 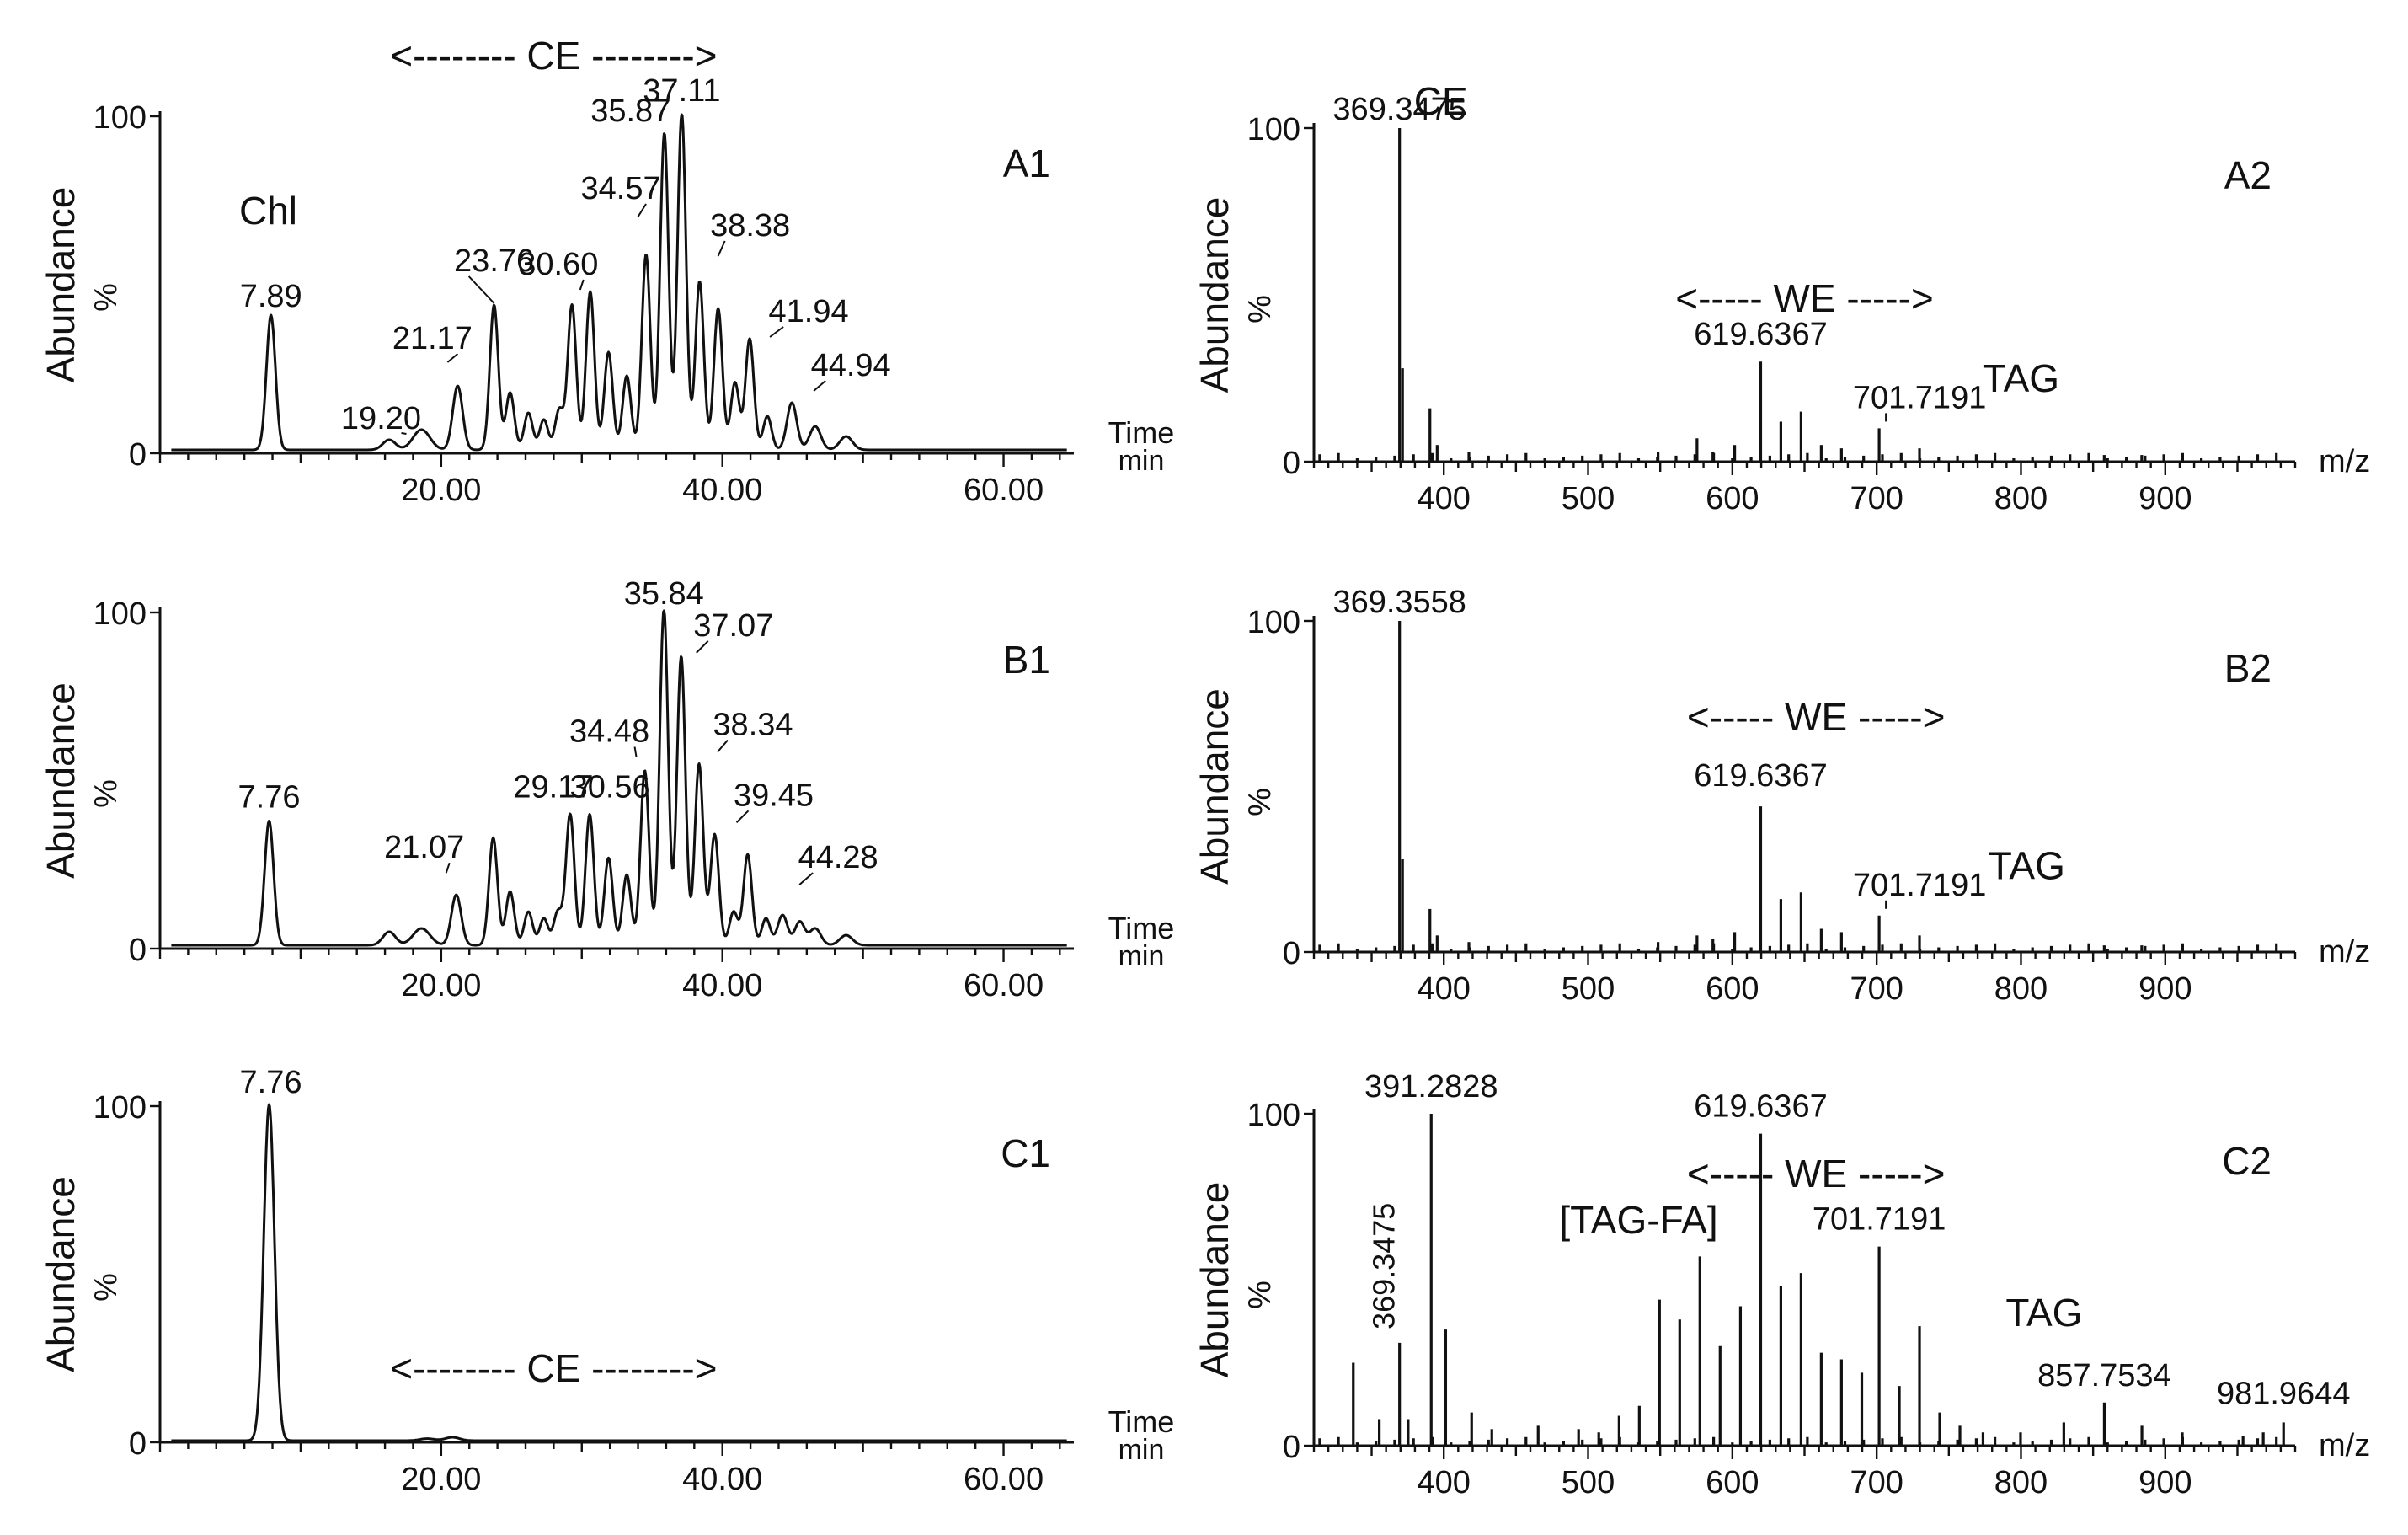 I want to click on peak-label: 19.20, so click(x=381, y=418).